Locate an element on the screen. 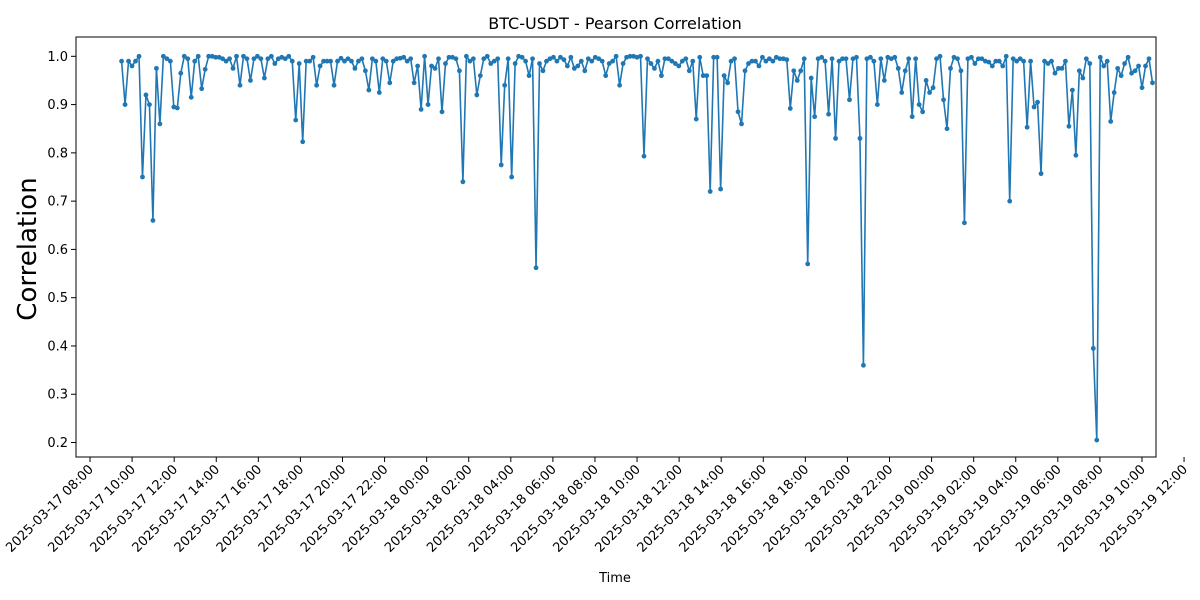 This screenshot has width=1200, height=600. y-axis: 0.2 0.3 0.4 0.5 0.6 0.7 0.8 0.9 1.0 is located at coordinates (61, 250).